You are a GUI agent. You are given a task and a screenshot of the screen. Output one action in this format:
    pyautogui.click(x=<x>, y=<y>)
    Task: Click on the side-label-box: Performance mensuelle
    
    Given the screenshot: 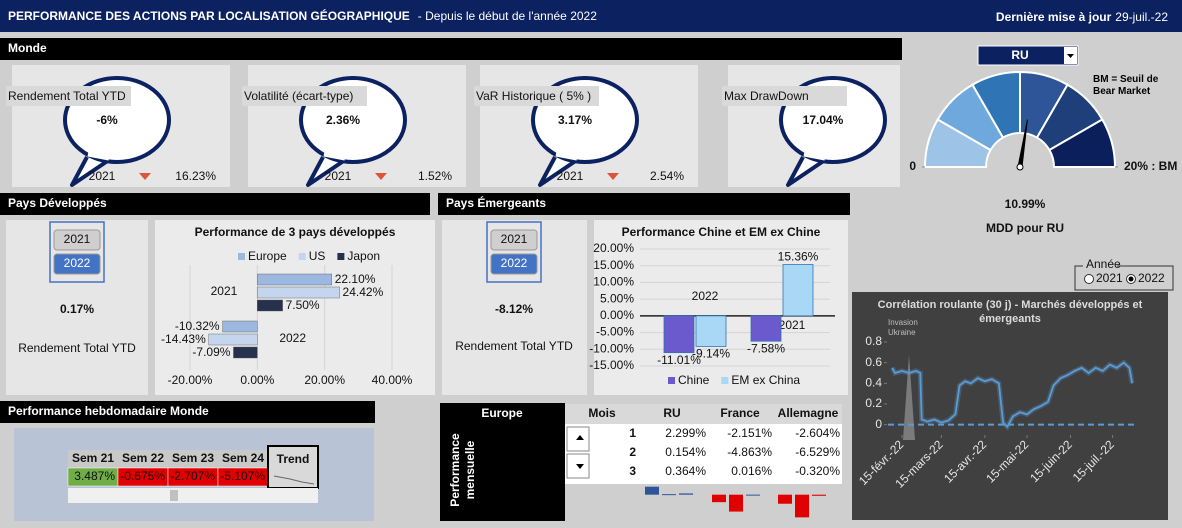 What is the action you would take?
    pyautogui.click(x=462, y=470)
    